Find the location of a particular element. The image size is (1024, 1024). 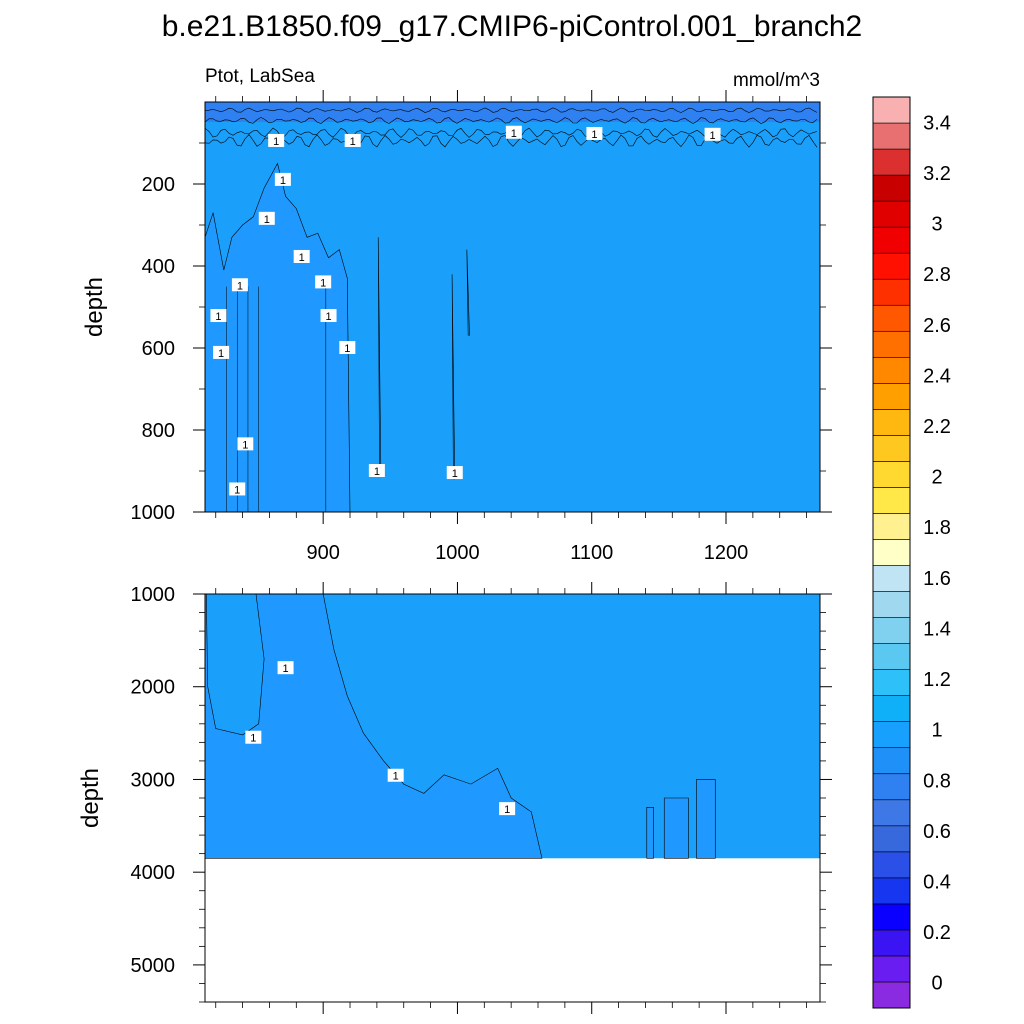

colorbar-frame is located at coordinates (891, 552).